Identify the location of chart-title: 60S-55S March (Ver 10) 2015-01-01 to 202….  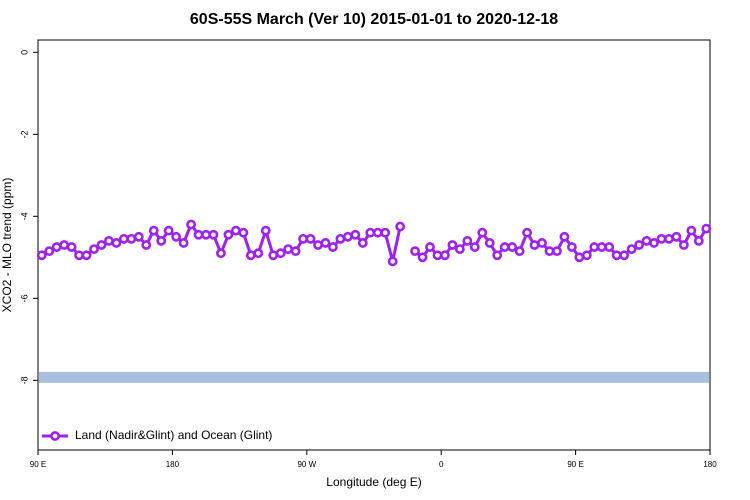
(374, 19).